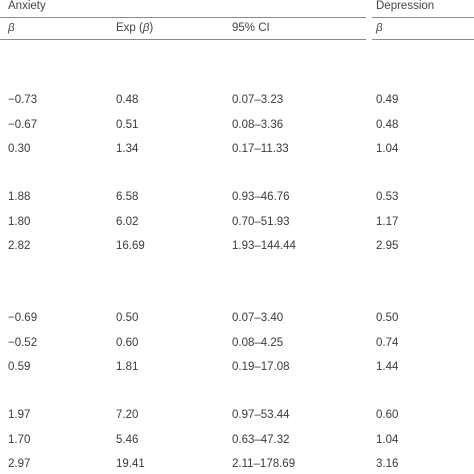 The width and height of the screenshot is (474, 474). Describe the element at coordinates (258, 343) in the screenshot. I see `ci-cell: 0.08–4.25` at that location.